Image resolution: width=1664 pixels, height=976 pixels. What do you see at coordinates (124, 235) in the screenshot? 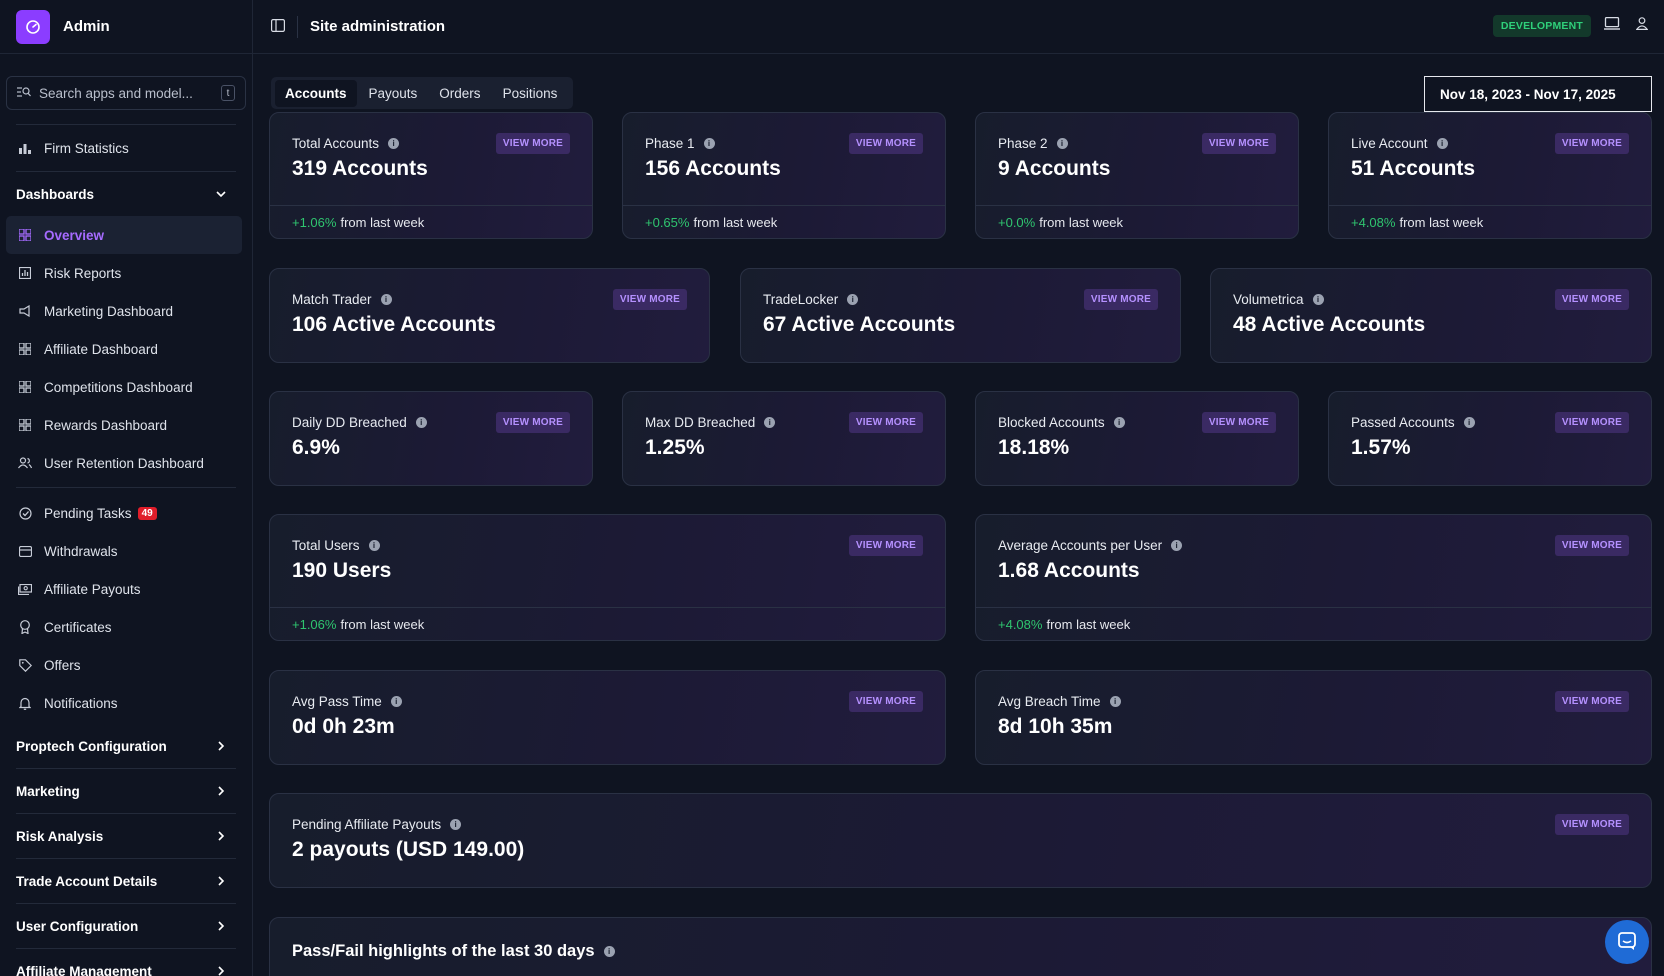
I see `sidebar-item-overview: Overview` at bounding box center [124, 235].